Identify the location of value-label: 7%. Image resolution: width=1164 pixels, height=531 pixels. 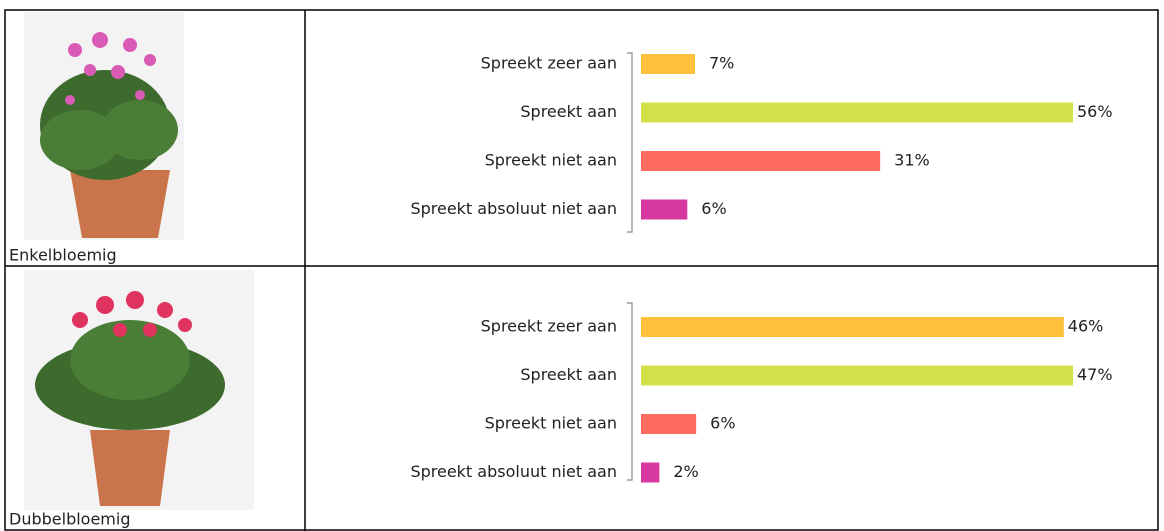
(721, 63).